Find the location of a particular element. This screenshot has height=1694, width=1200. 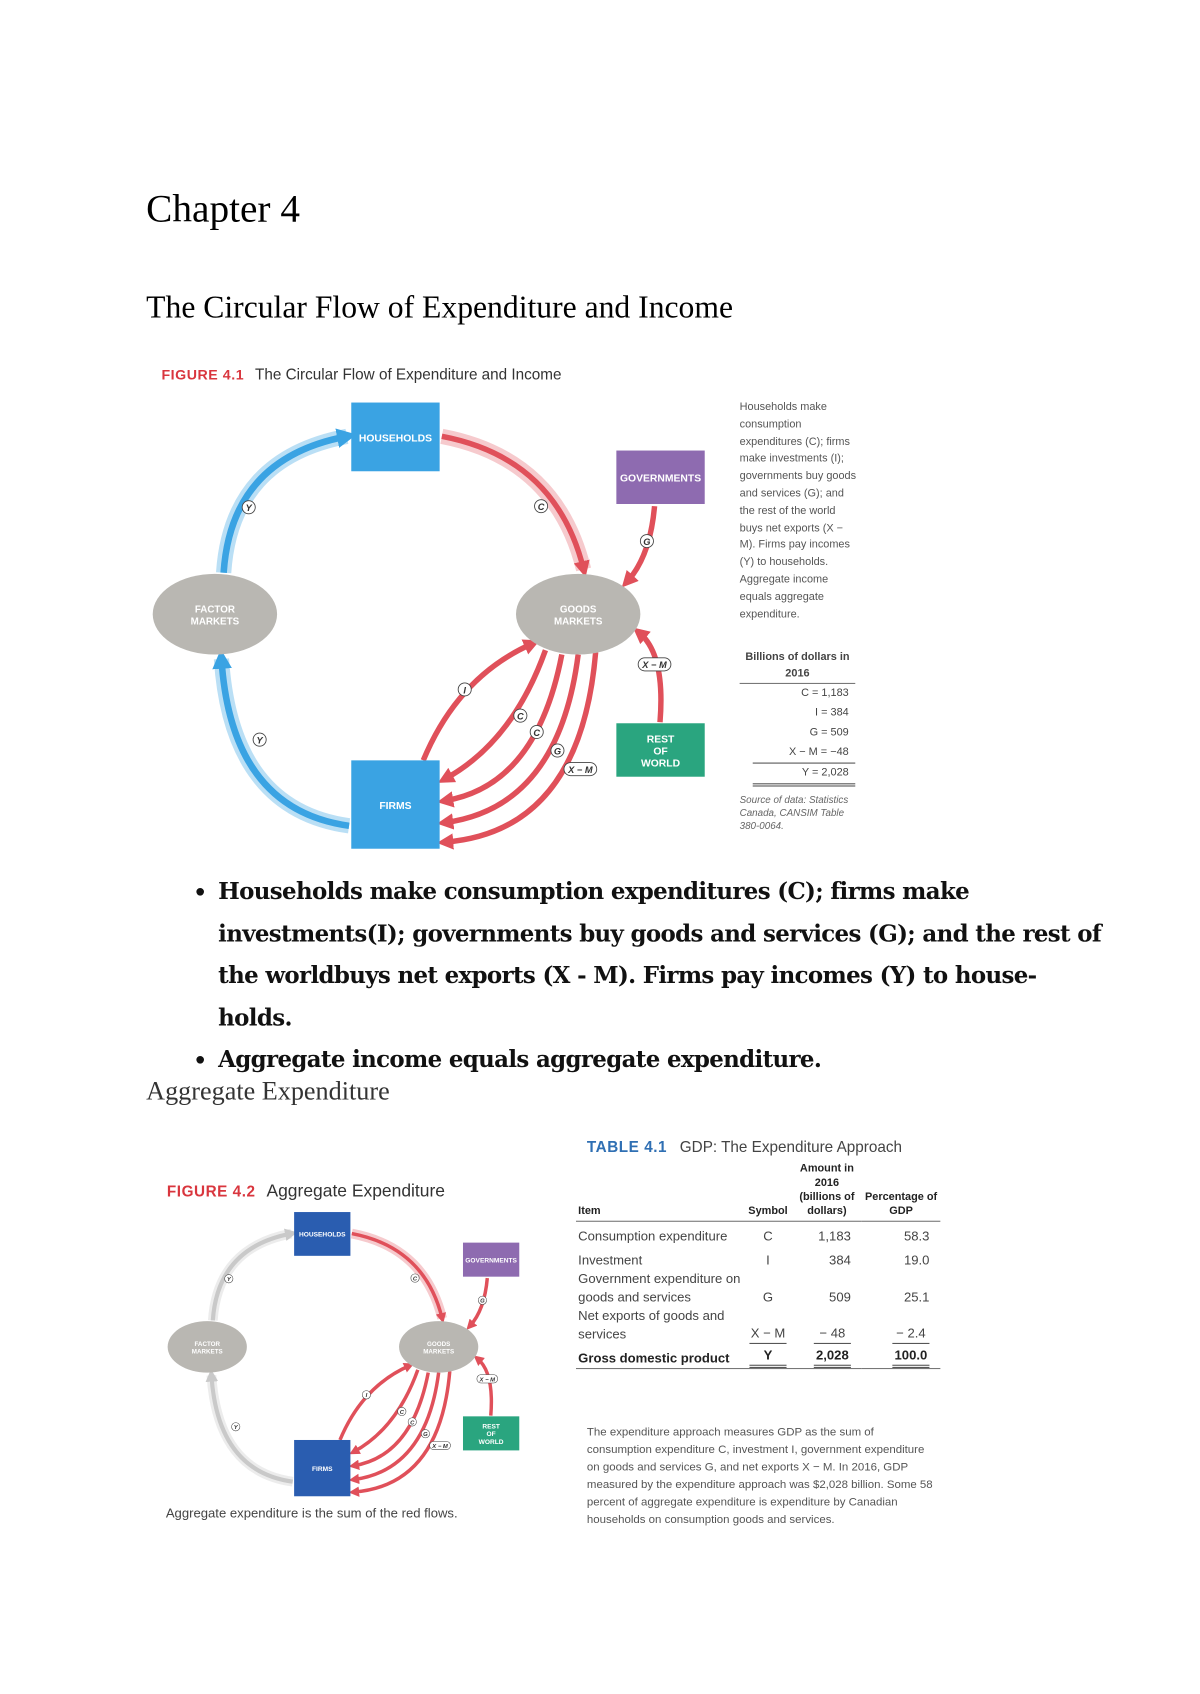

cell-text: Net exports of goods and services is located at coordinates (651, 1324).